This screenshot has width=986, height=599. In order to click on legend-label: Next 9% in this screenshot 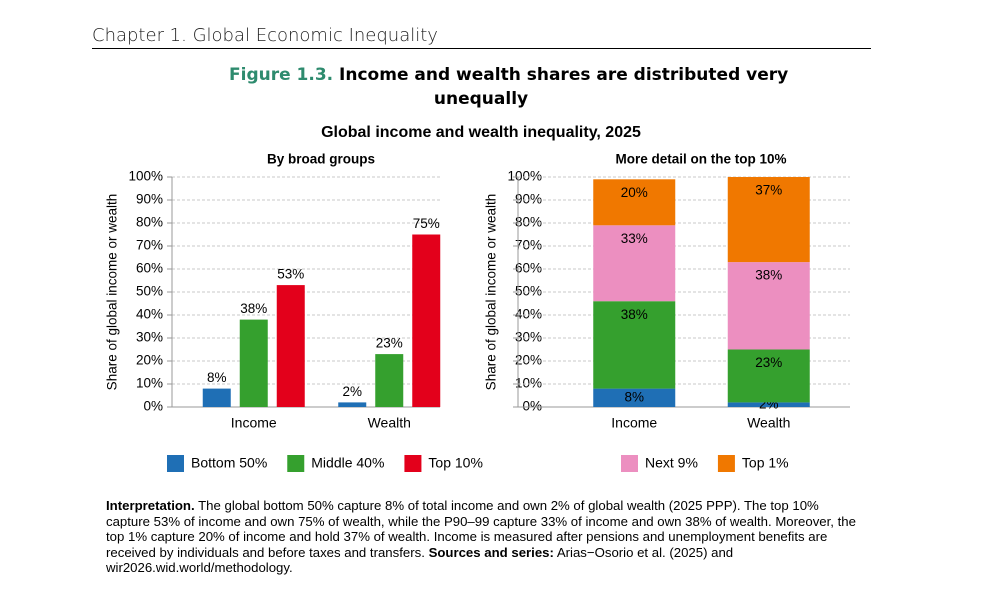, I will do `click(671, 463)`.